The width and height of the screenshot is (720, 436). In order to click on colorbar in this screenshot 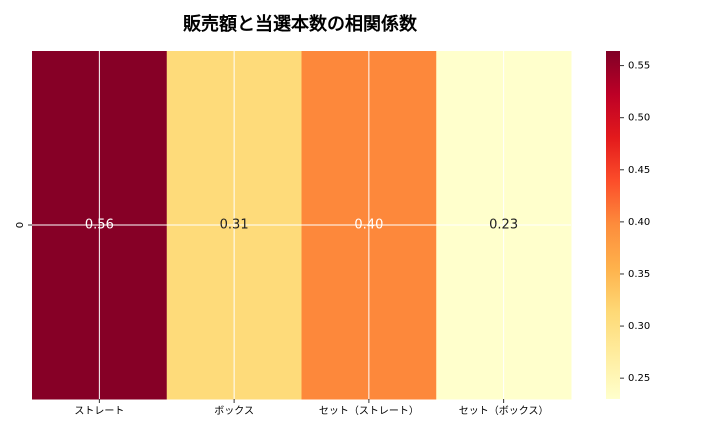, I will do `click(613, 225)`.